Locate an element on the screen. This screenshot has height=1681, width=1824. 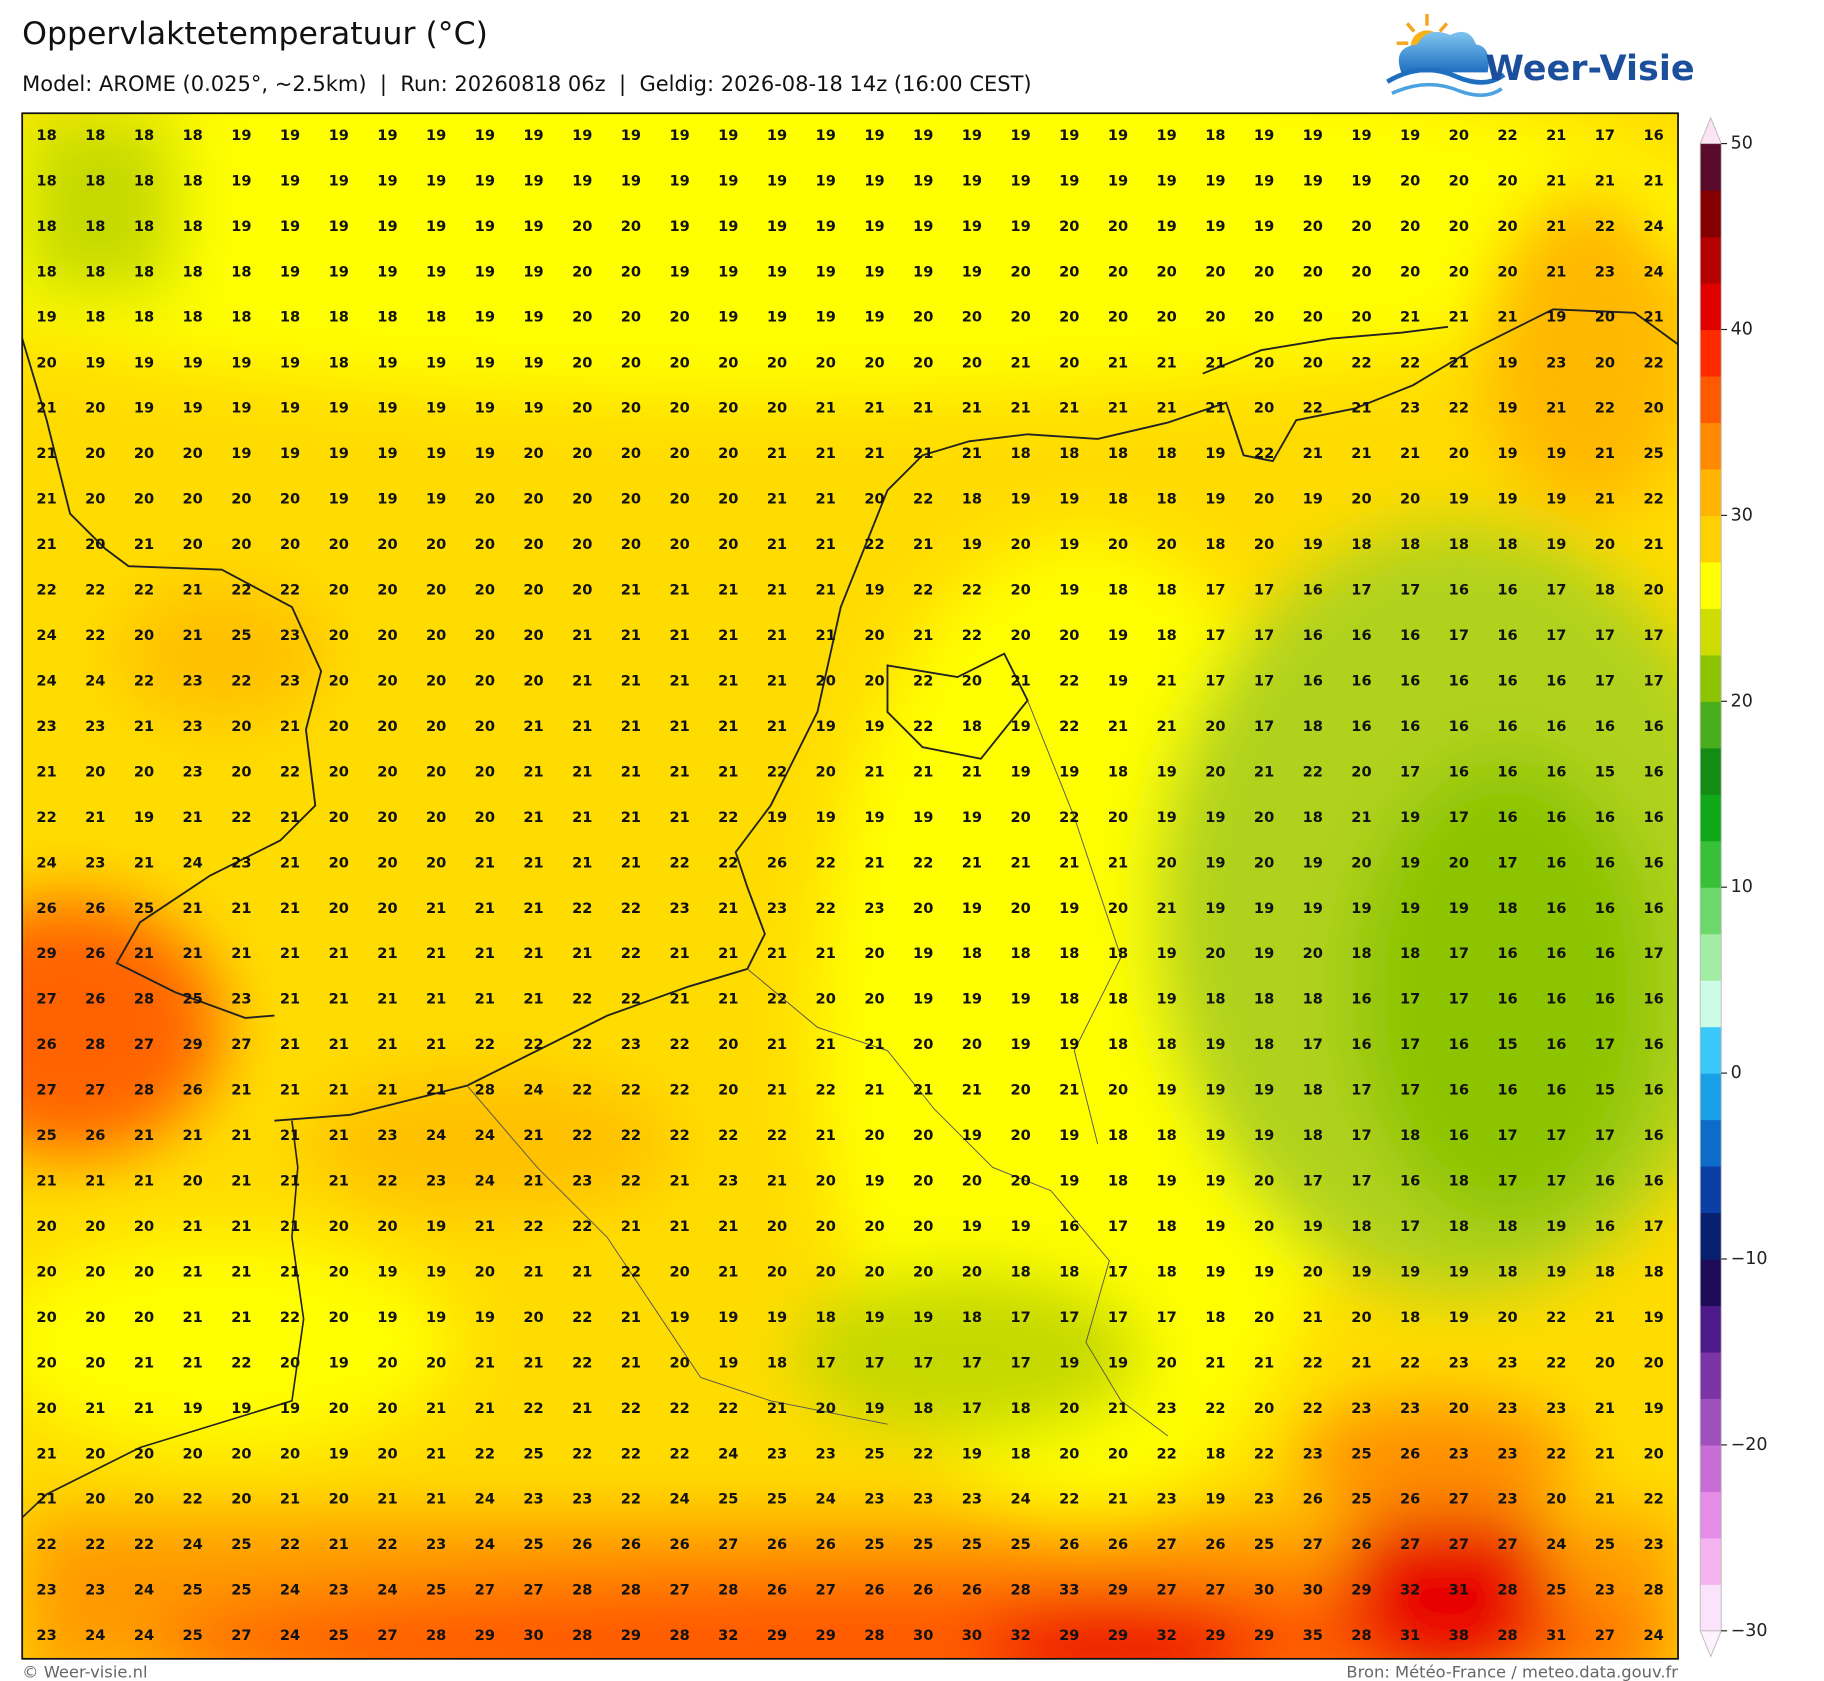
grid-value: 29 is located at coordinates (777, 1635).